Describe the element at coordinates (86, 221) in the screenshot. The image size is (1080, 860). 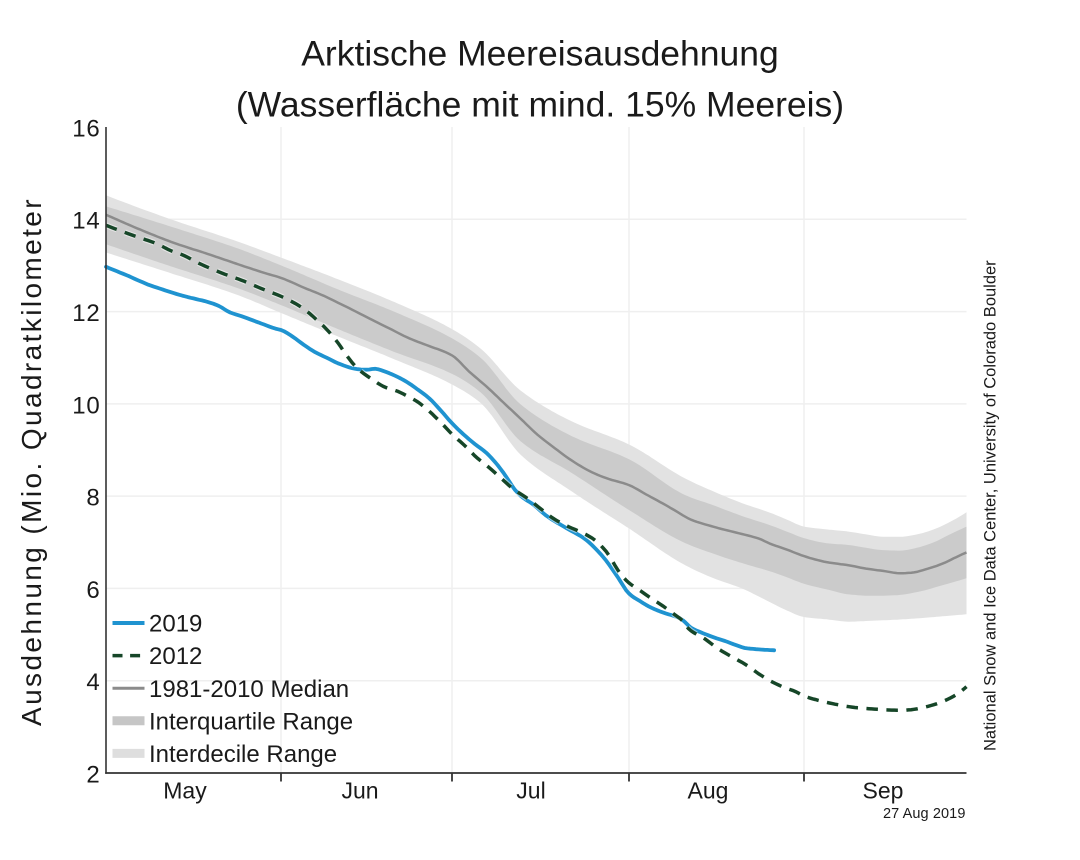
I see `svg-text: 14` at that location.